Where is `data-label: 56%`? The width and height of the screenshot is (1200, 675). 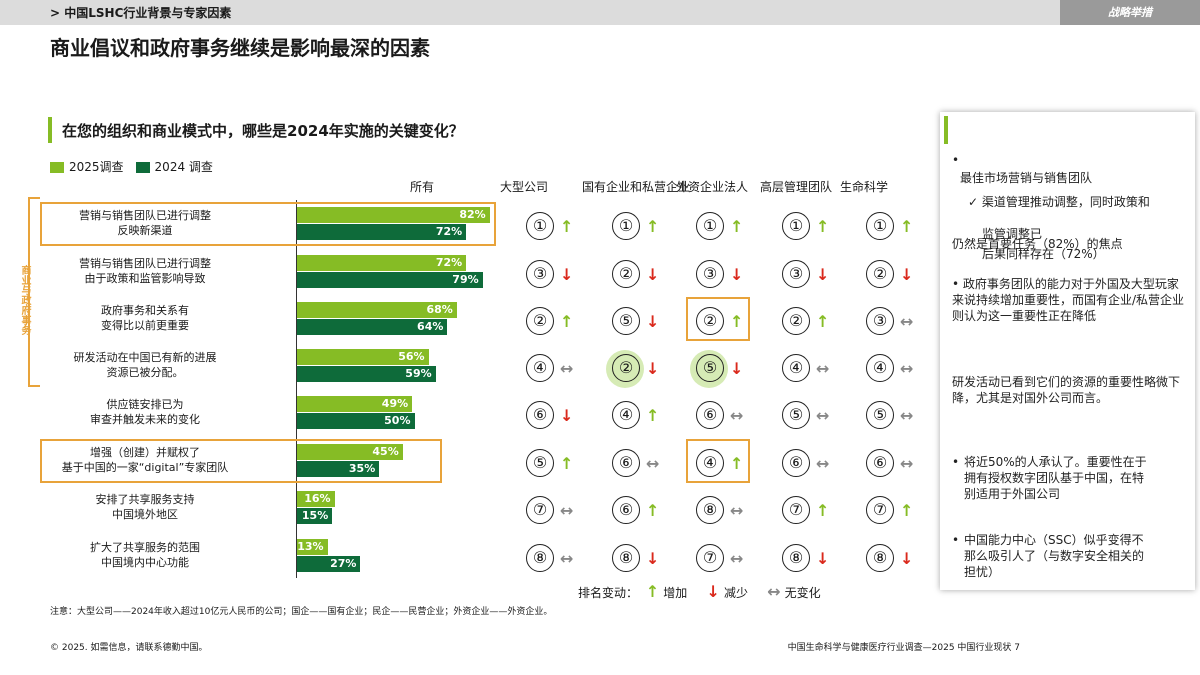
data-label: 56% is located at coordinates (411, 356).